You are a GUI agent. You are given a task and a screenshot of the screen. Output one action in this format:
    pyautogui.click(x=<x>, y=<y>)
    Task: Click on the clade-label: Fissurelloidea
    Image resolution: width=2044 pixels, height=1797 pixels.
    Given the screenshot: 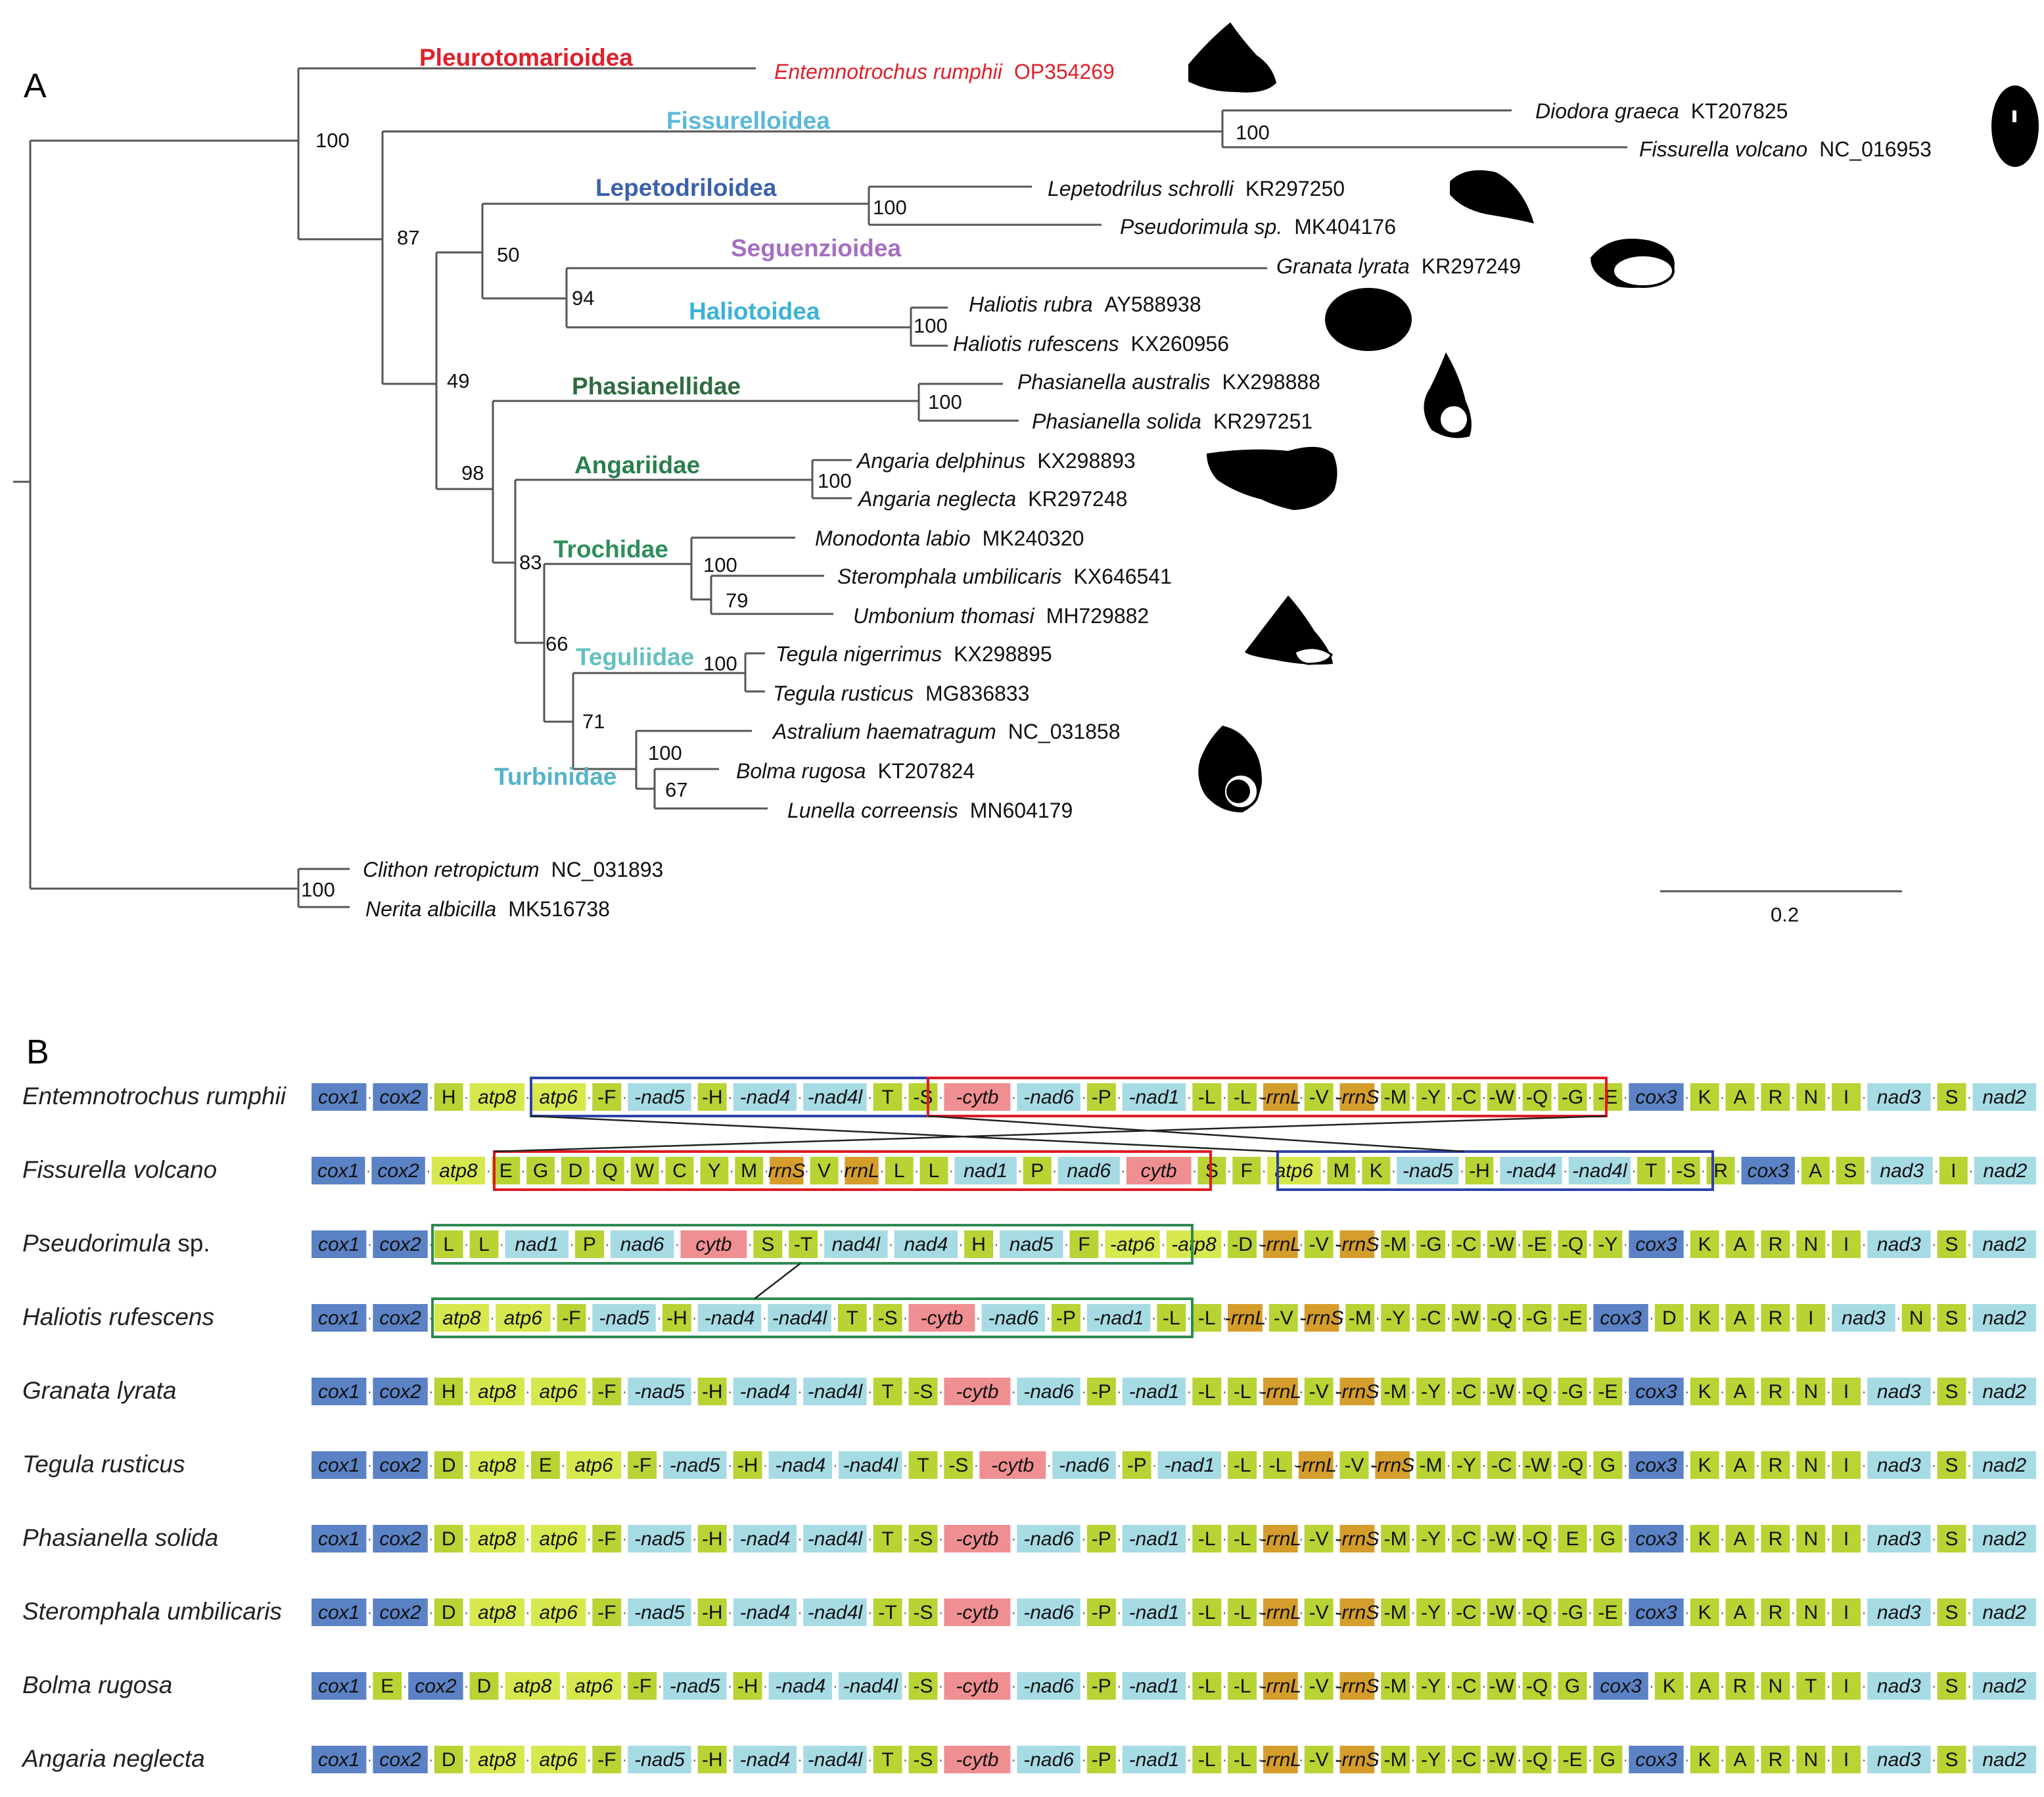 What is the action you would take?
    pyautogui.click(x=748, y=120)
    